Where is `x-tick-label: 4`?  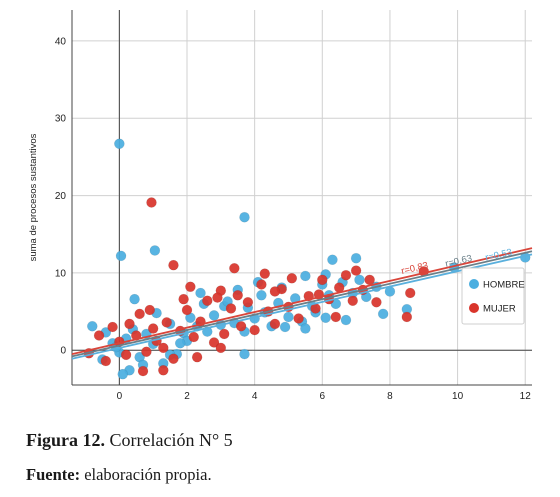 x-tick-label: 4 is located at coordinates (255, 396).